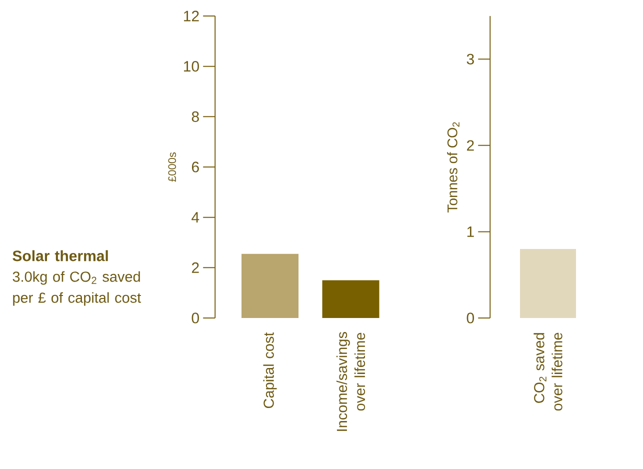 Image resolution: width=643 pixels, height=469 pixels. Describe the element at coordinates (191, 66) in the screenshot. I see `y-tick-label: 10` at that location.